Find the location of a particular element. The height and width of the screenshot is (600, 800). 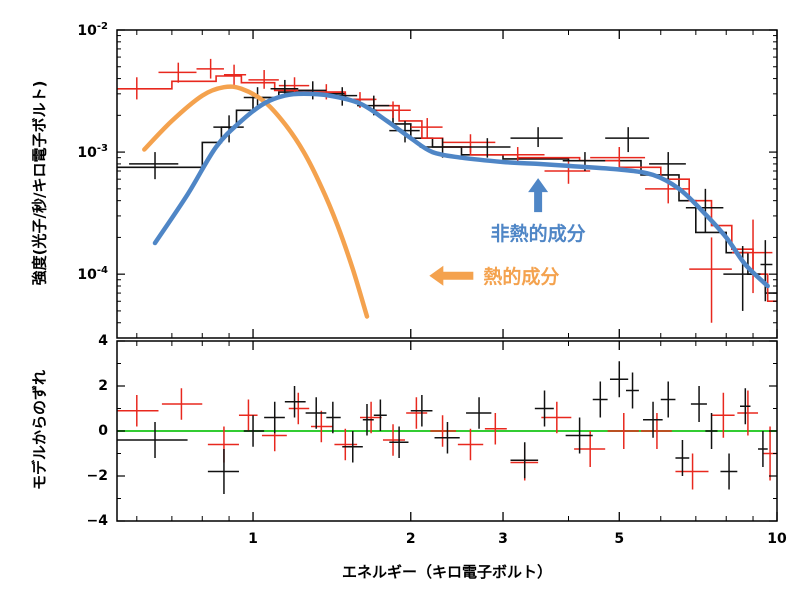

bottom-y-axis-title: モデルからのずれ is located at coordinates (40, 430).